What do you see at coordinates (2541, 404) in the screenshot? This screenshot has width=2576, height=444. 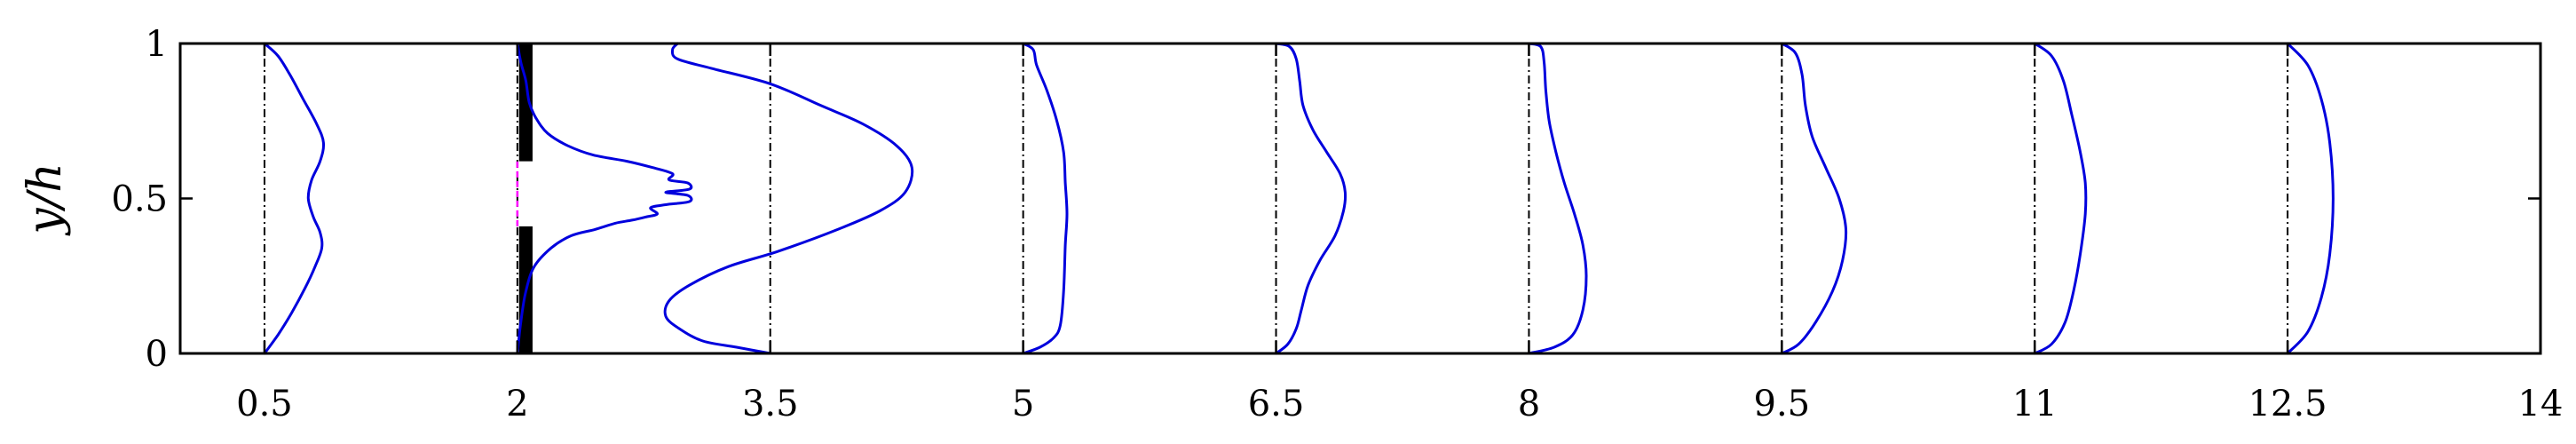 I see `x-tick-label-9: 14` at bounding box center [2541, 404].